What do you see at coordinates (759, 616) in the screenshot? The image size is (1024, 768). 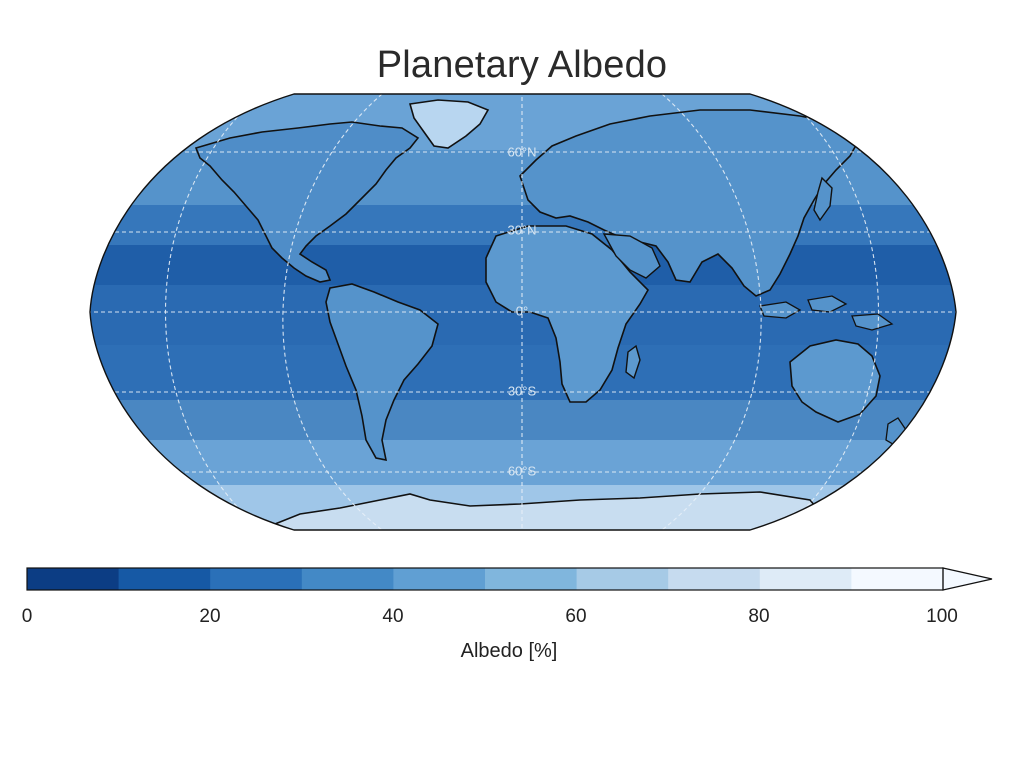 I see `colorbar-tick-80: 80` at bounding box center [759, 616].